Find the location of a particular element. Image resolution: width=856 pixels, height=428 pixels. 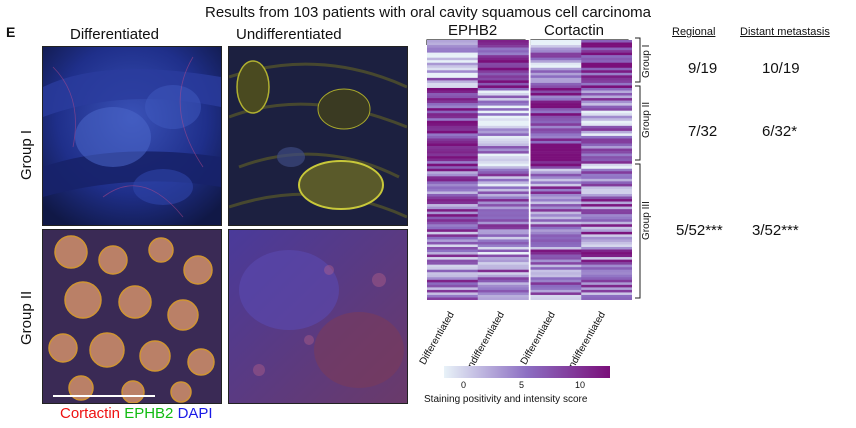

stat-group2-regional: 7/32 is located at coordinates (703, 131).